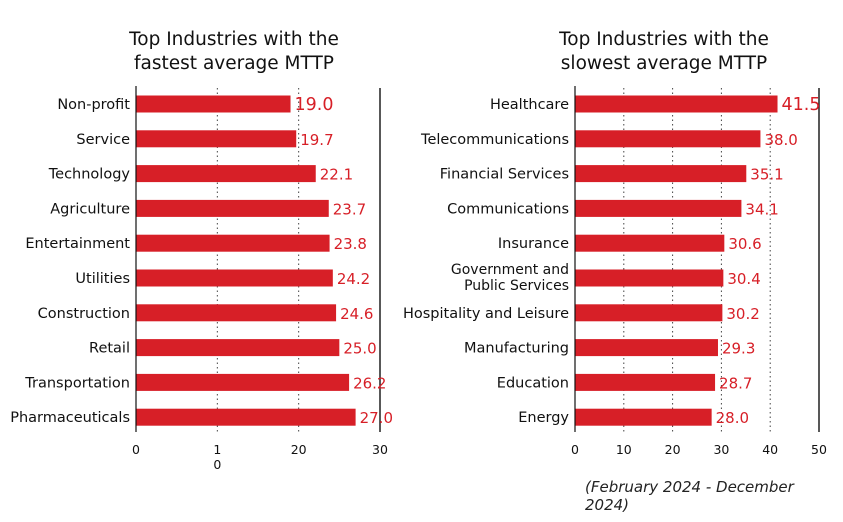 The image size is (843, 522). What do you see at coordinates (336, 175) in the screenshot?
I see `fast-value-label: 22.1` at bounding box center [336, 175].